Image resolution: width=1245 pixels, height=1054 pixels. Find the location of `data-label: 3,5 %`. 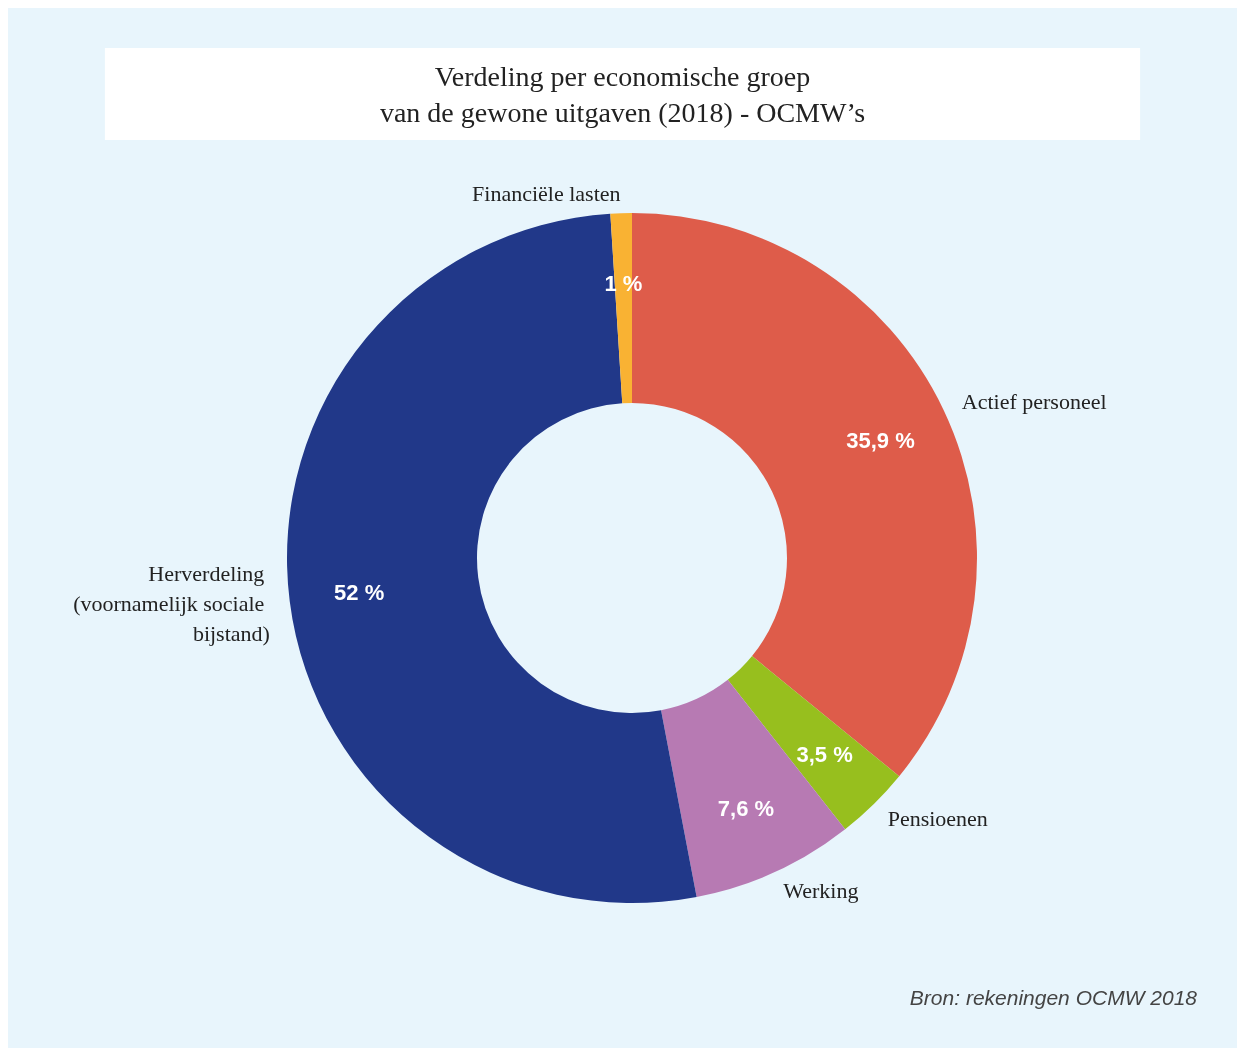

data-label: 3,5 % is located at coordinates (824, 754).